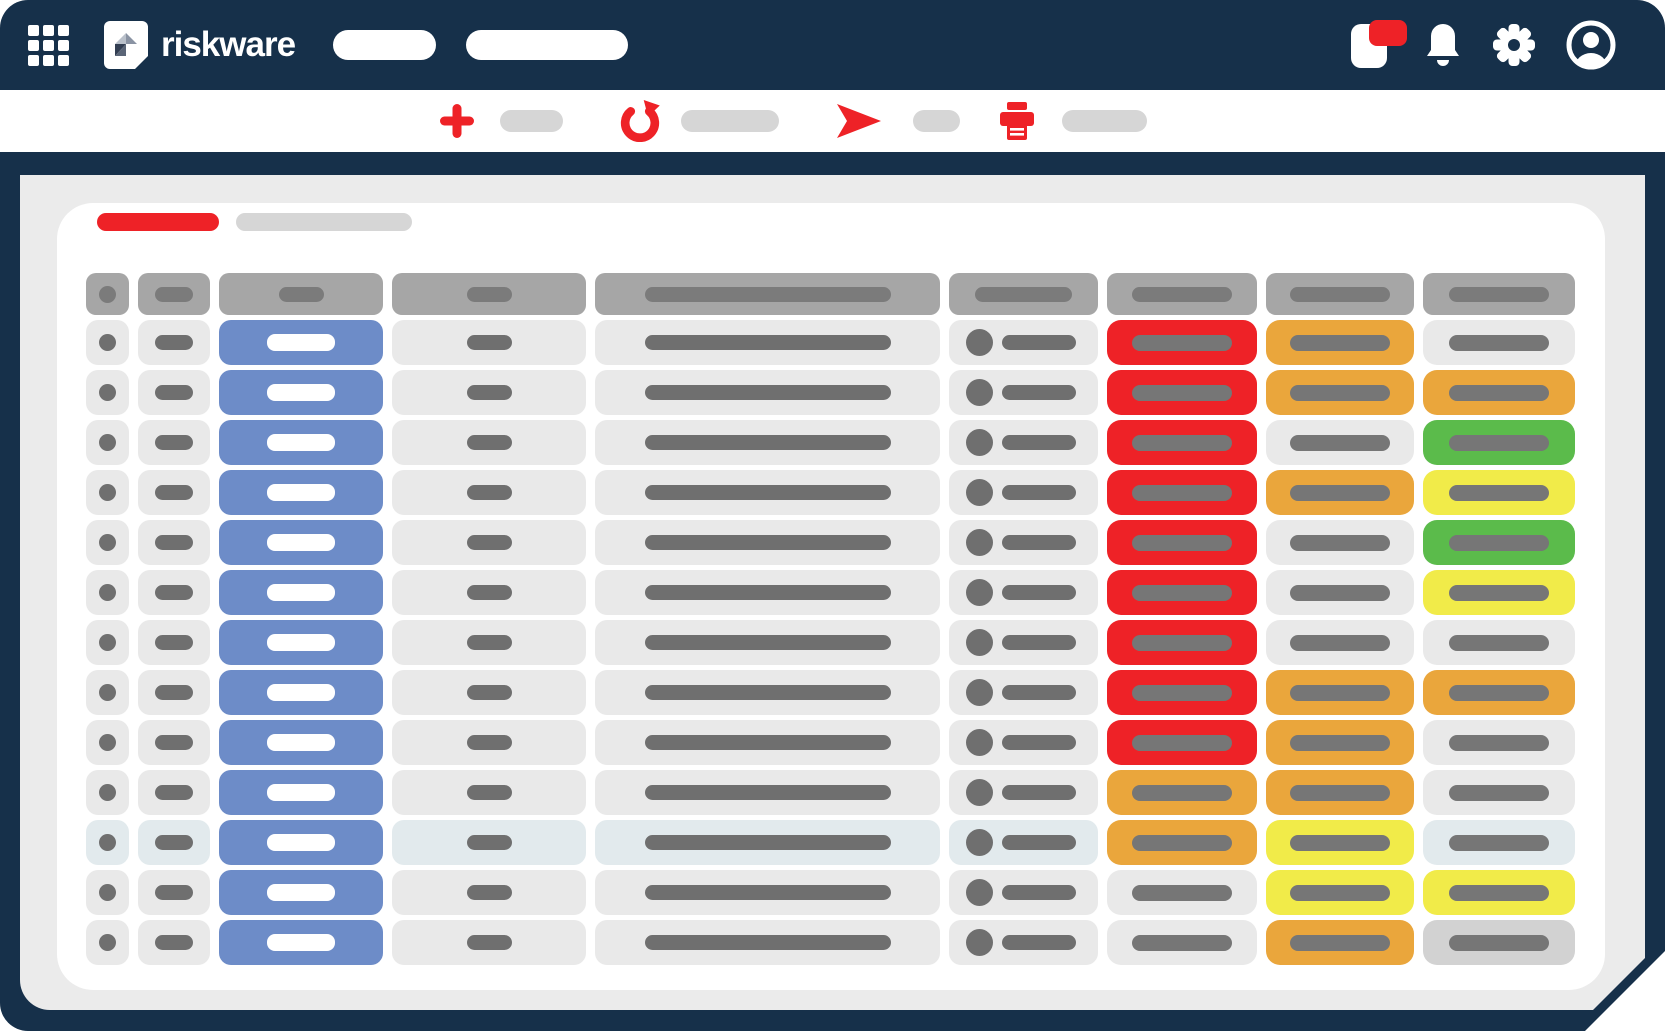 Image resolution: width=1665 pixels, height=1031 pixels. Describe the element at coordinates (500, 121) in the screenshot. I see `add-button` at that location.